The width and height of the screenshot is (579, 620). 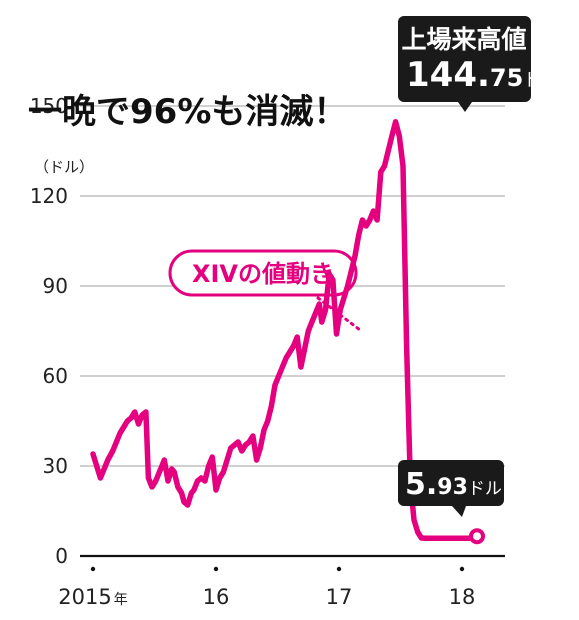 What do you see at coordinates (477, 536) in the screenshot?
I see `end-marker` at bounding box center [477, 536].